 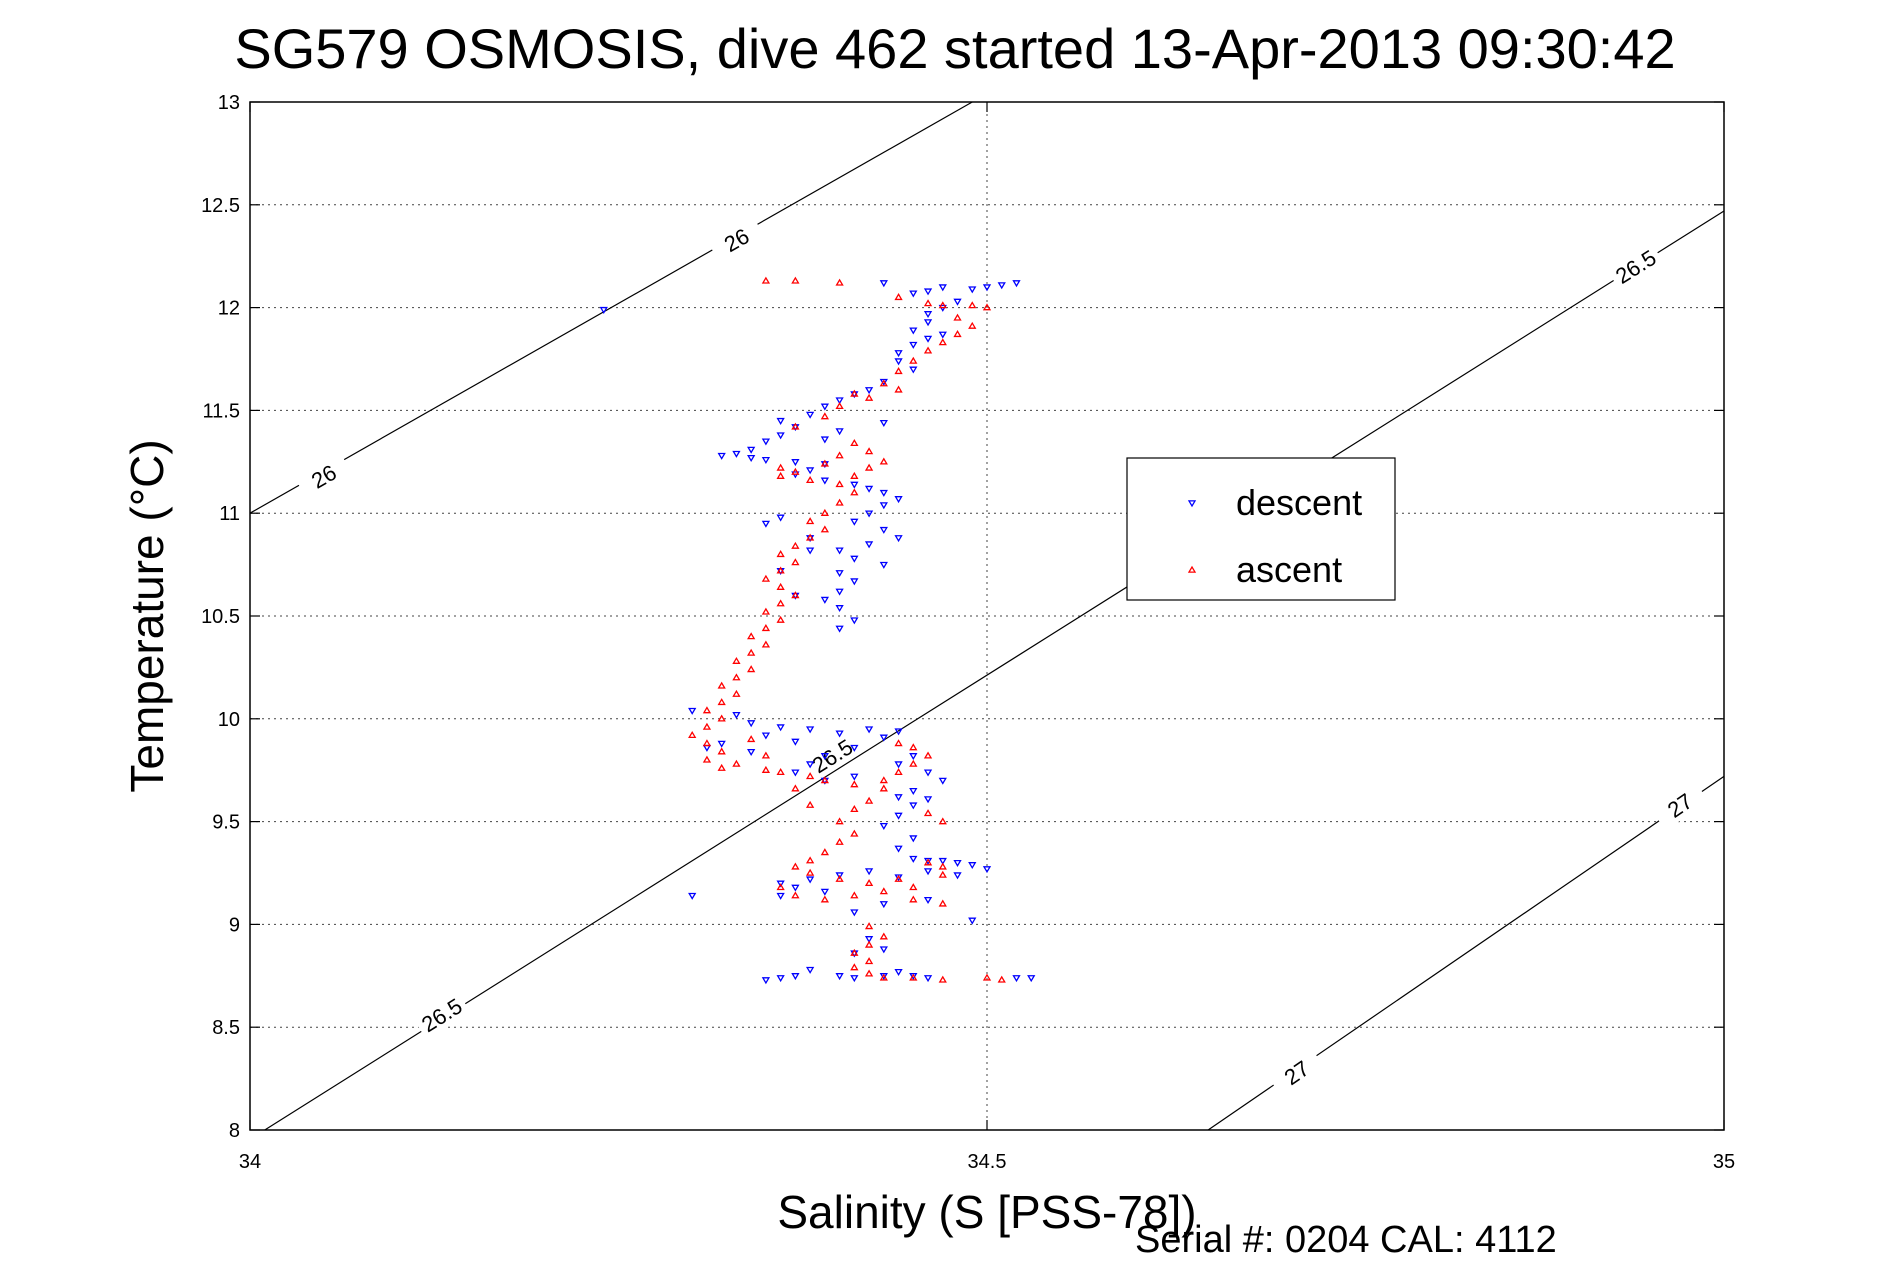 I want to click on y-tick-label: 11.5, so click(x=221, y=411).